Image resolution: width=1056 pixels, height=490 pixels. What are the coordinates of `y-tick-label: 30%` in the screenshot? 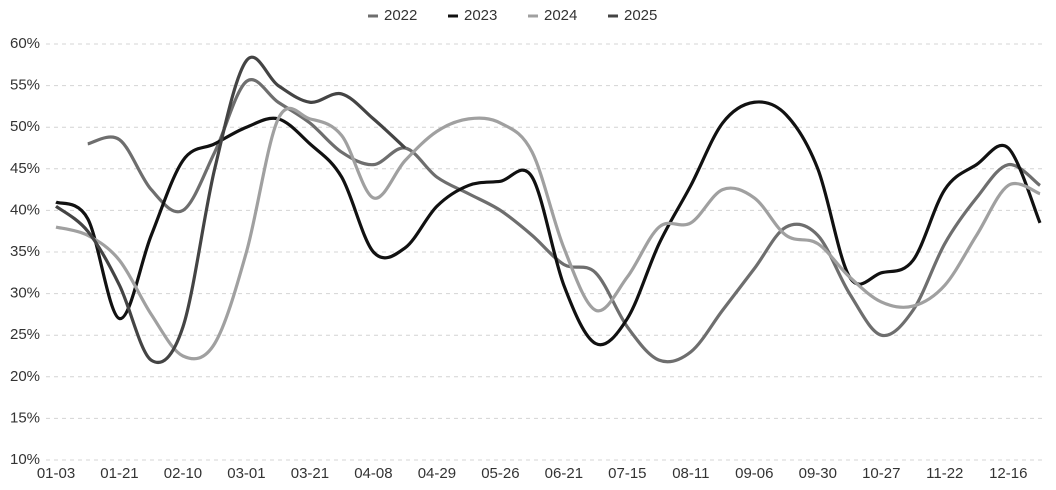 It's located at (25, 293).